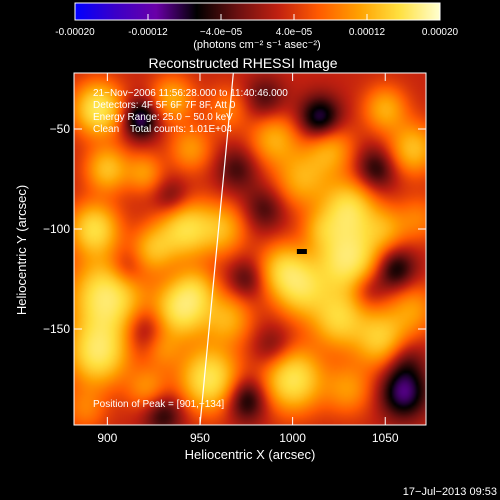  What do you see at coordinates (148, 32) in the screenshot?
I see `colorbar-tick-label: -0.00012` at bounding box center [148, 32].